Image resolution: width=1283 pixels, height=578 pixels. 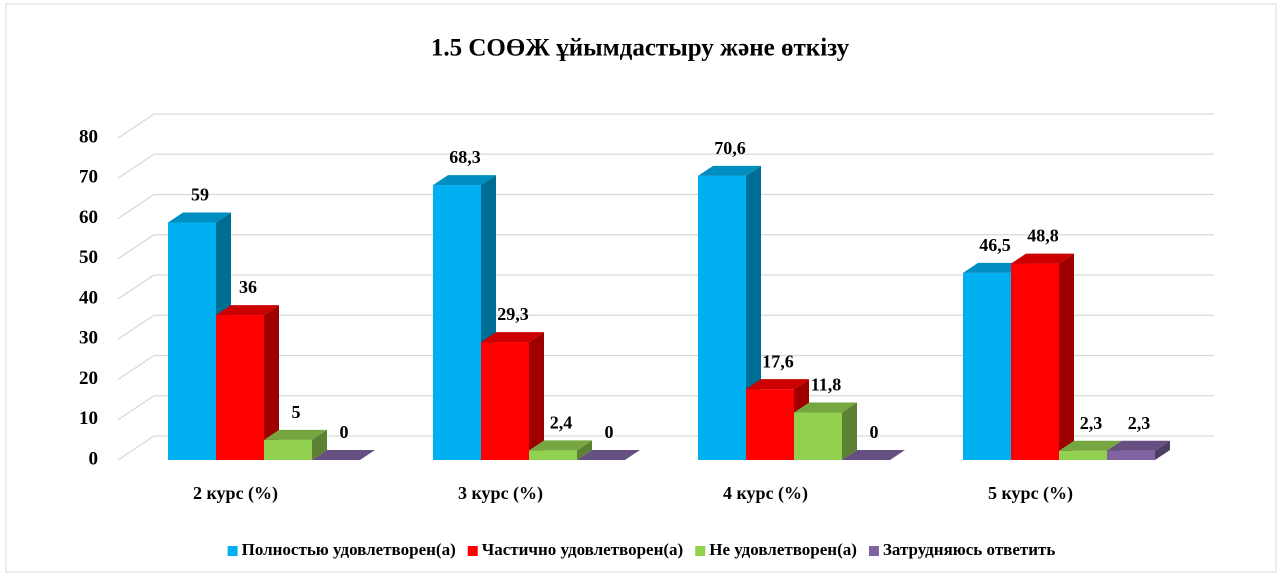 I want to click on data-label: 29,3, so click(x=513, y=314).